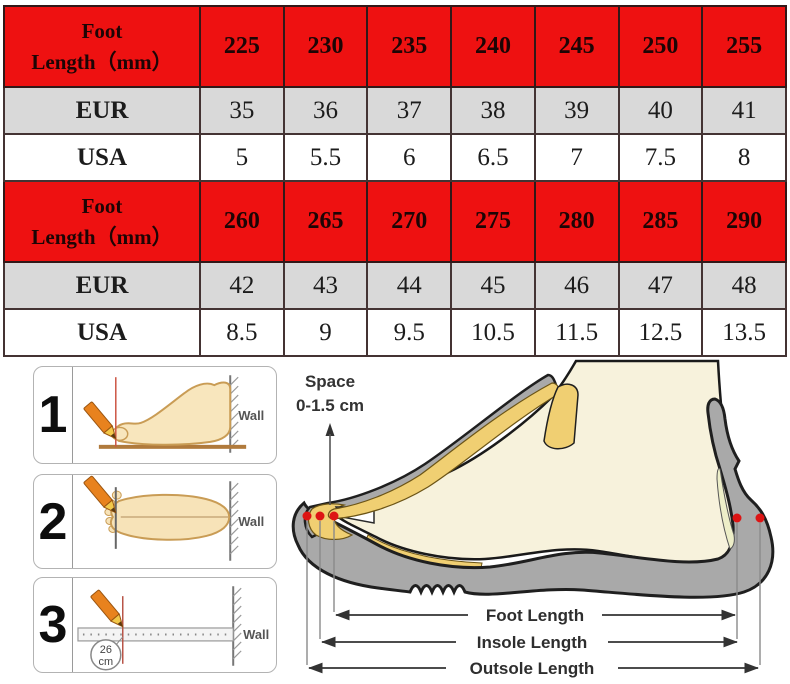  What do you see at coordinates (409, 157) in the screenshot?
I see `usa-size: 6` at bounding box center [409, 157].